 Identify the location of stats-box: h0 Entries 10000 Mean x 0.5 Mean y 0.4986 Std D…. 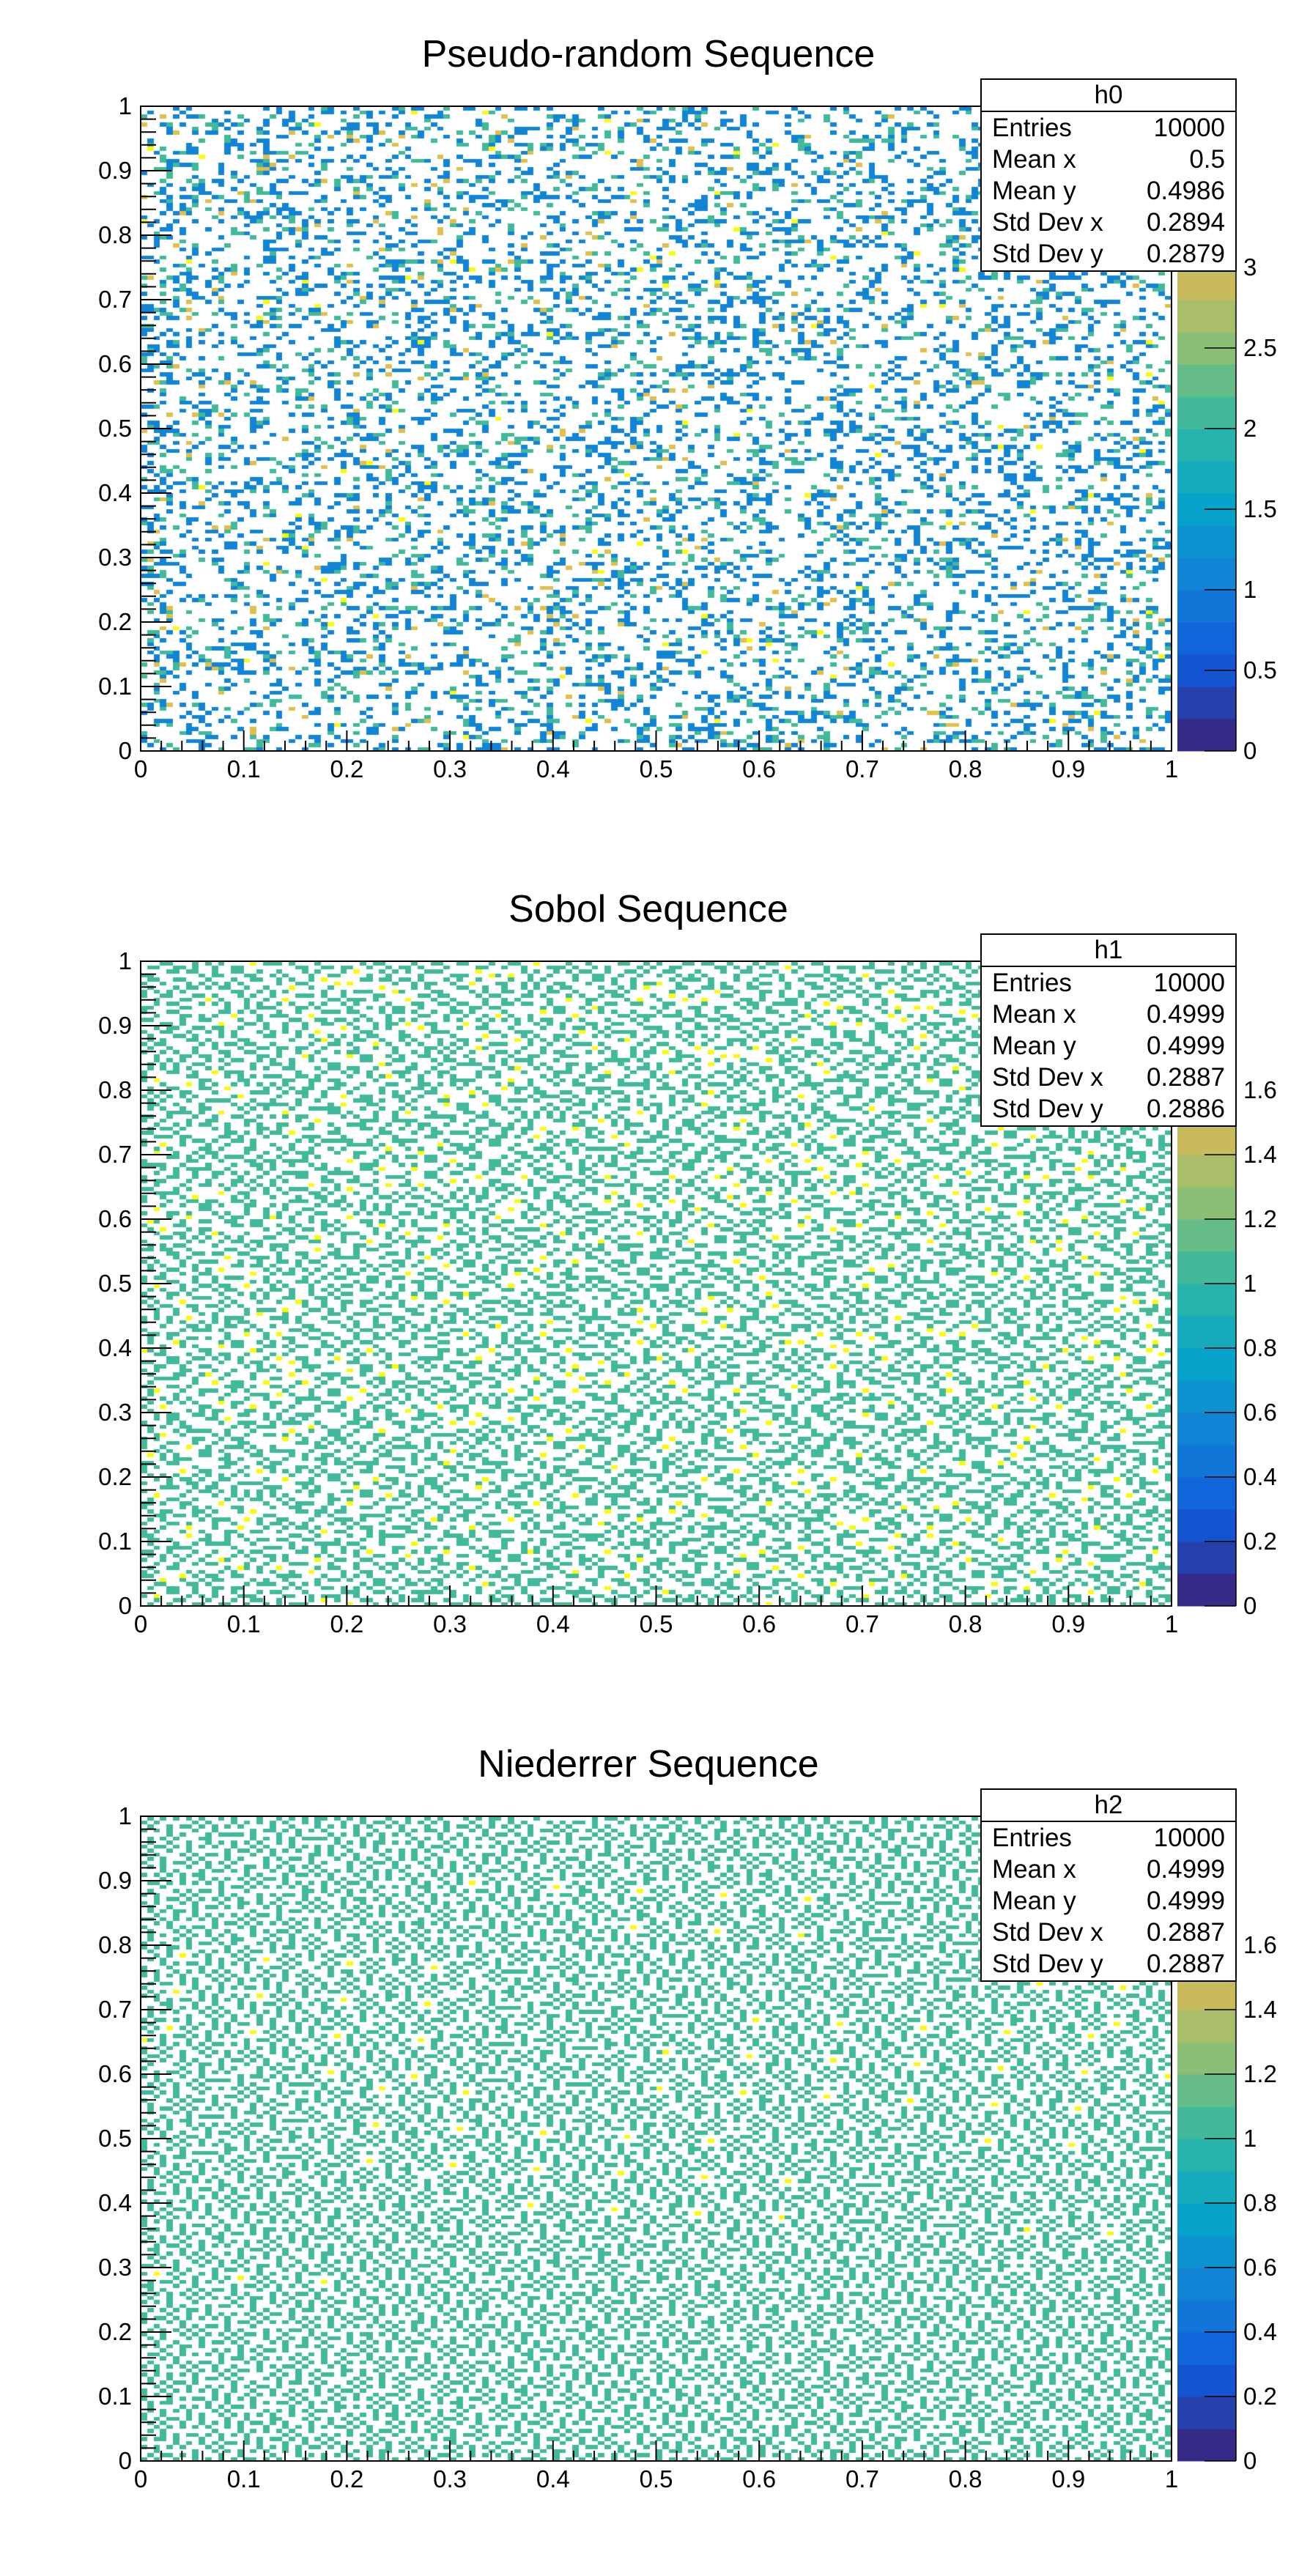
(1108, 175).